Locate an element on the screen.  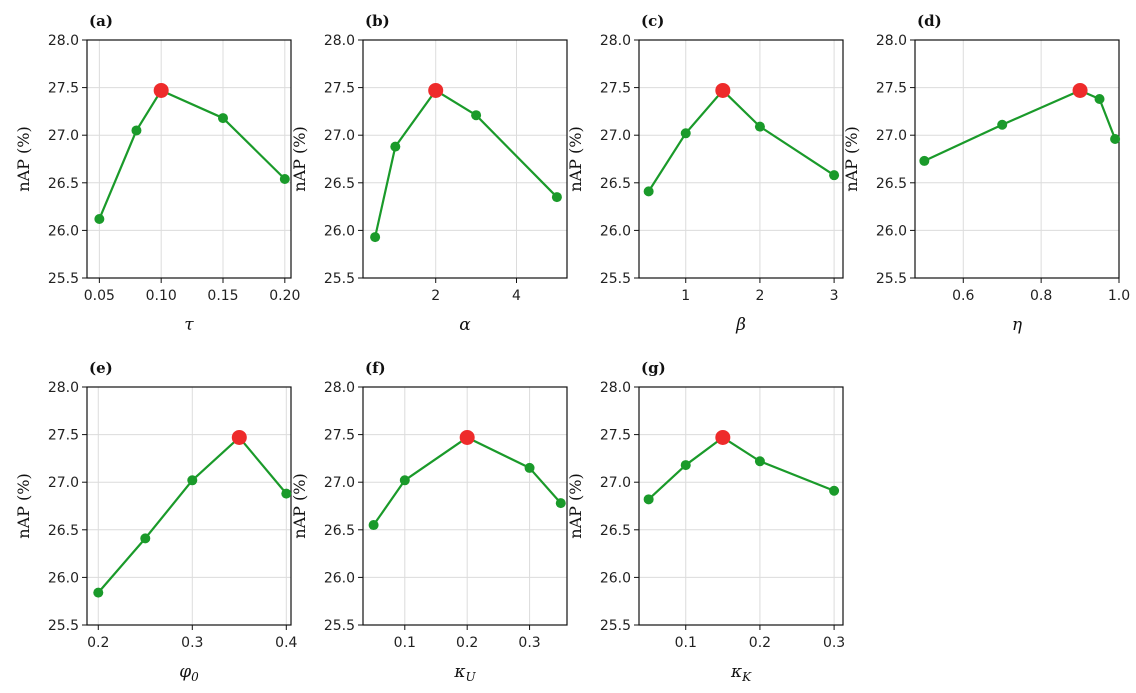
x-axis-label: κK is located at coordinates (741, 673).